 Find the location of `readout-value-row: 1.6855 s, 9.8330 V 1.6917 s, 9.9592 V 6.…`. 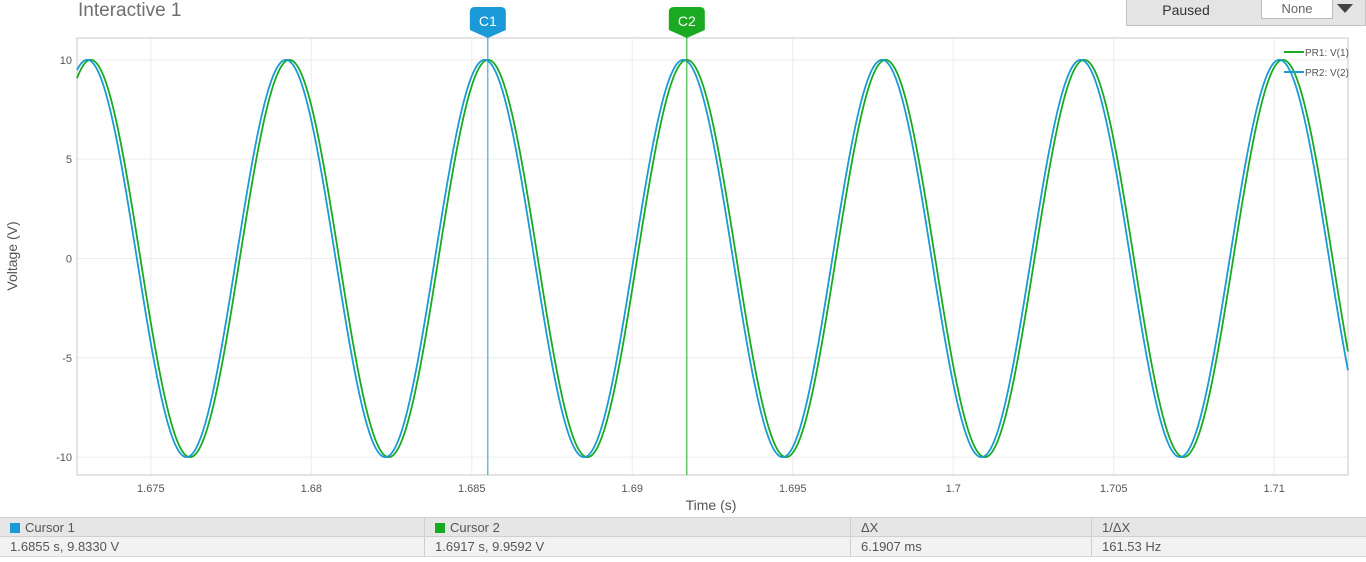

readout-value-row: 1.6855 s, 9.8330 V 1.6917 s, 9.9592 V 6.… is located at coordinates (683, 547).